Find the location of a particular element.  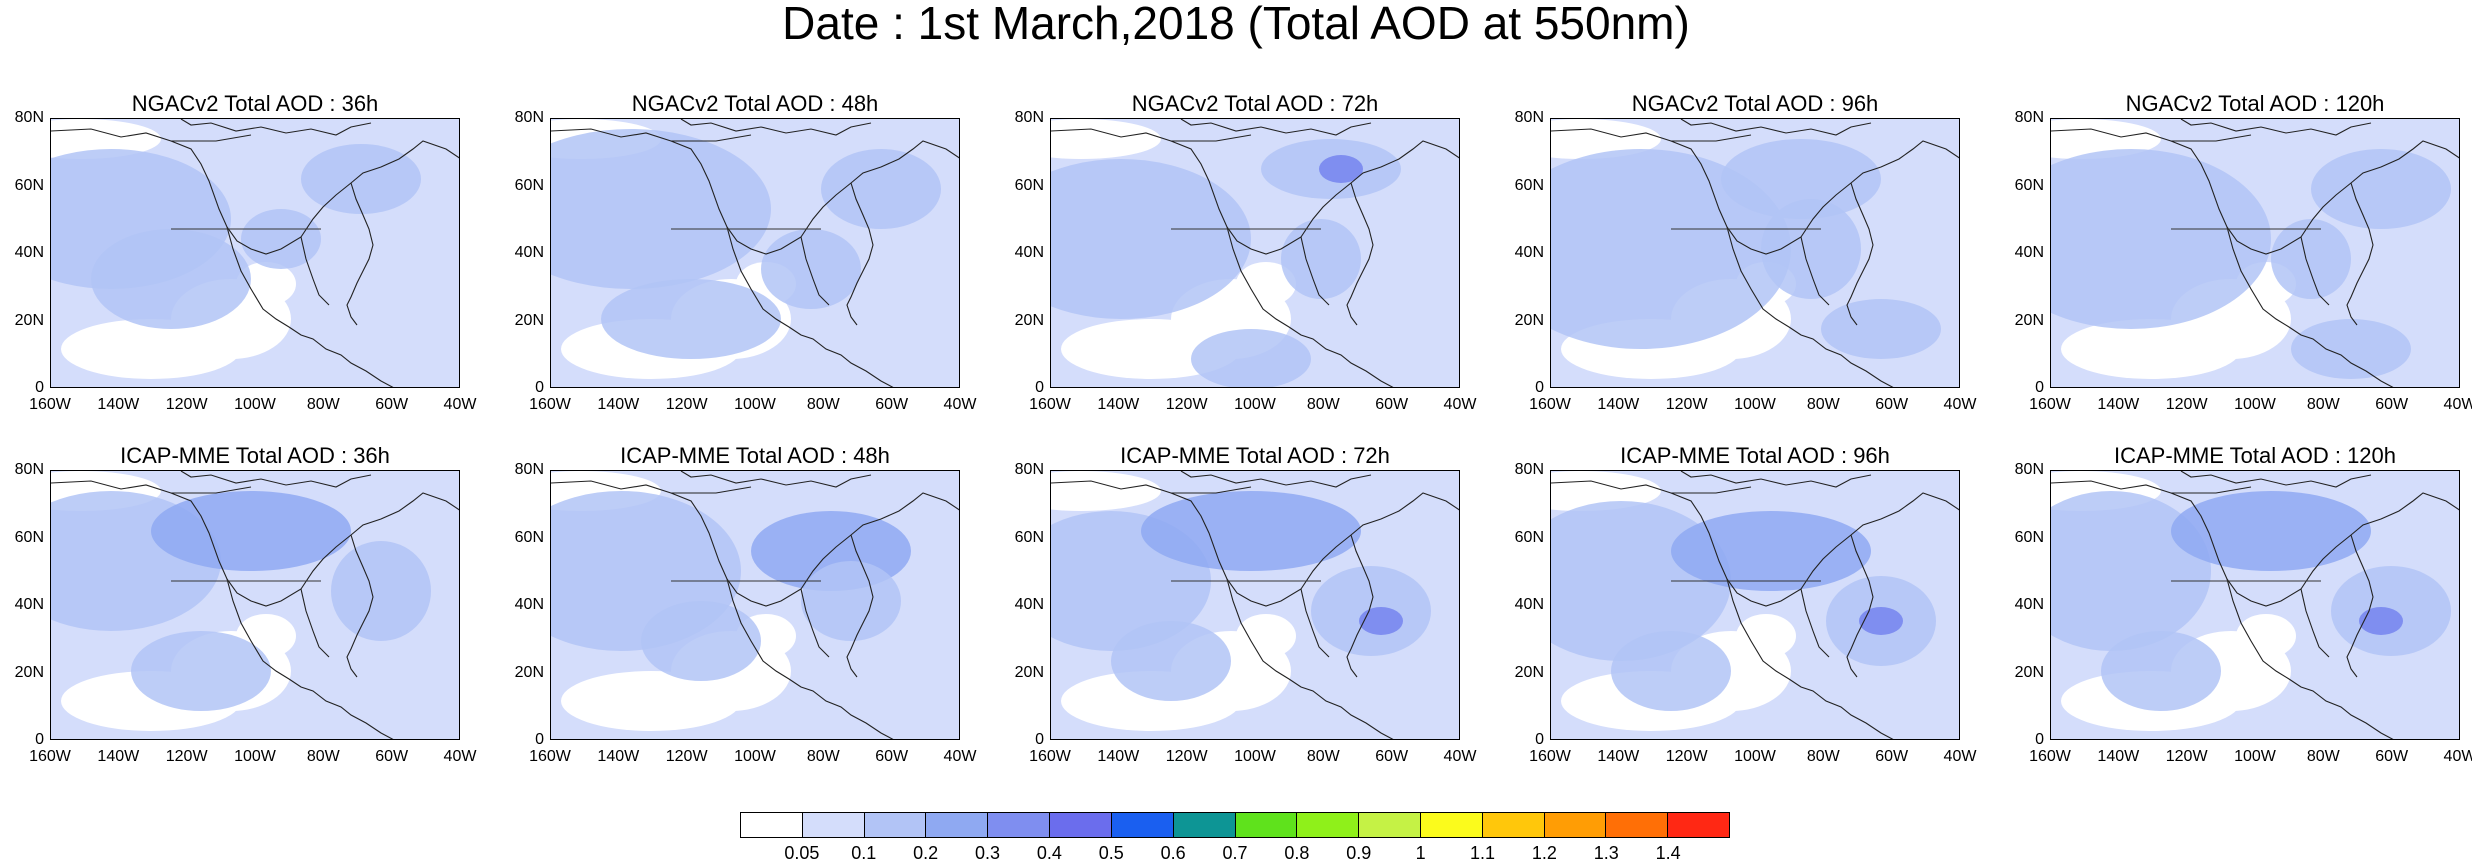

colorbar-label: 0.05 is located at coordinates (802, 853).